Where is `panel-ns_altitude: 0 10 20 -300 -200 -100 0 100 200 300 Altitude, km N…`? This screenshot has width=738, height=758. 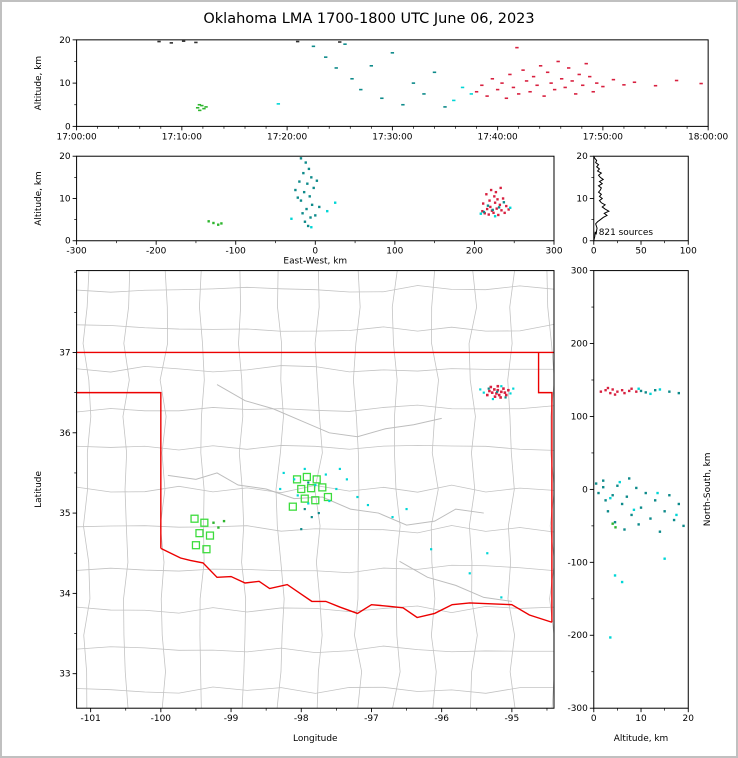 panel-ns_altitude: 0 10 20 -300 -200 -100 0 100 200 300 Altitude, km N… is located at coordinates (641, 505).